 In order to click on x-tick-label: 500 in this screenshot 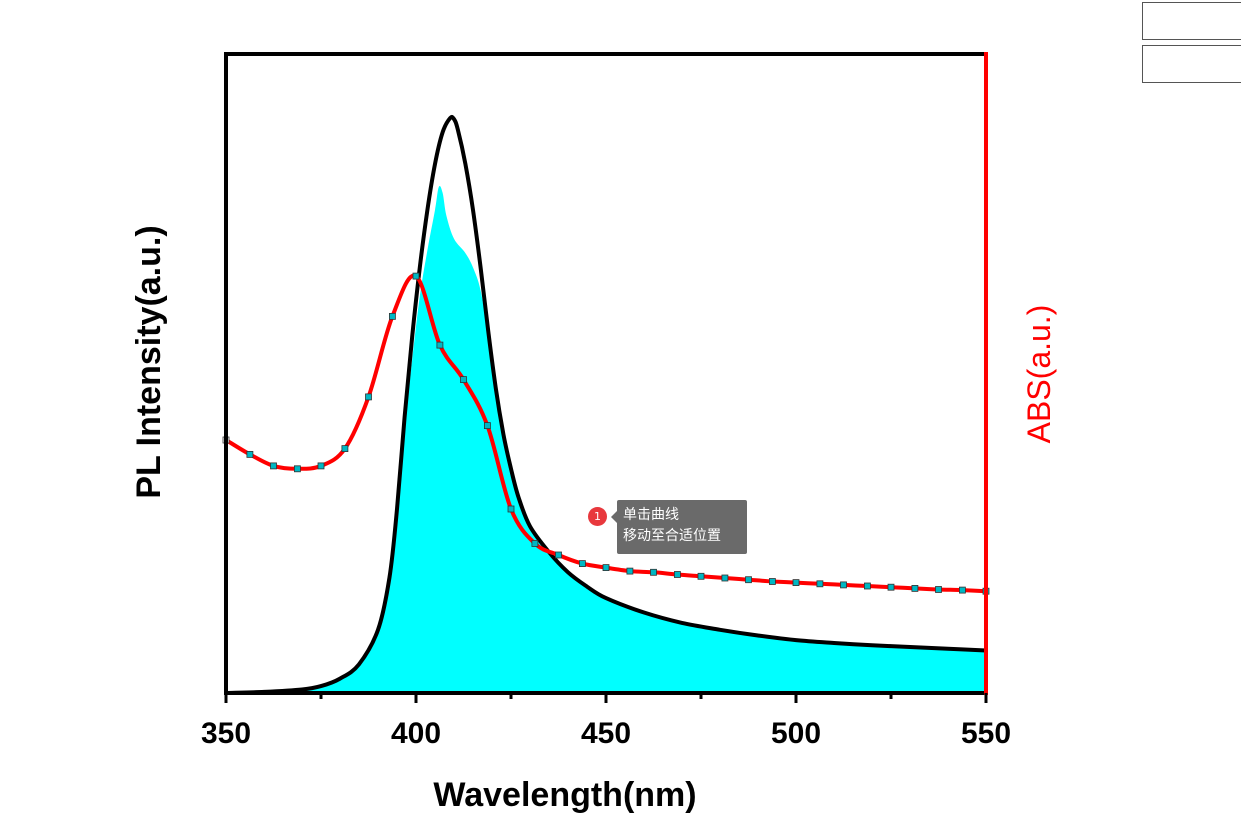, I will do `click(796, 733)`.